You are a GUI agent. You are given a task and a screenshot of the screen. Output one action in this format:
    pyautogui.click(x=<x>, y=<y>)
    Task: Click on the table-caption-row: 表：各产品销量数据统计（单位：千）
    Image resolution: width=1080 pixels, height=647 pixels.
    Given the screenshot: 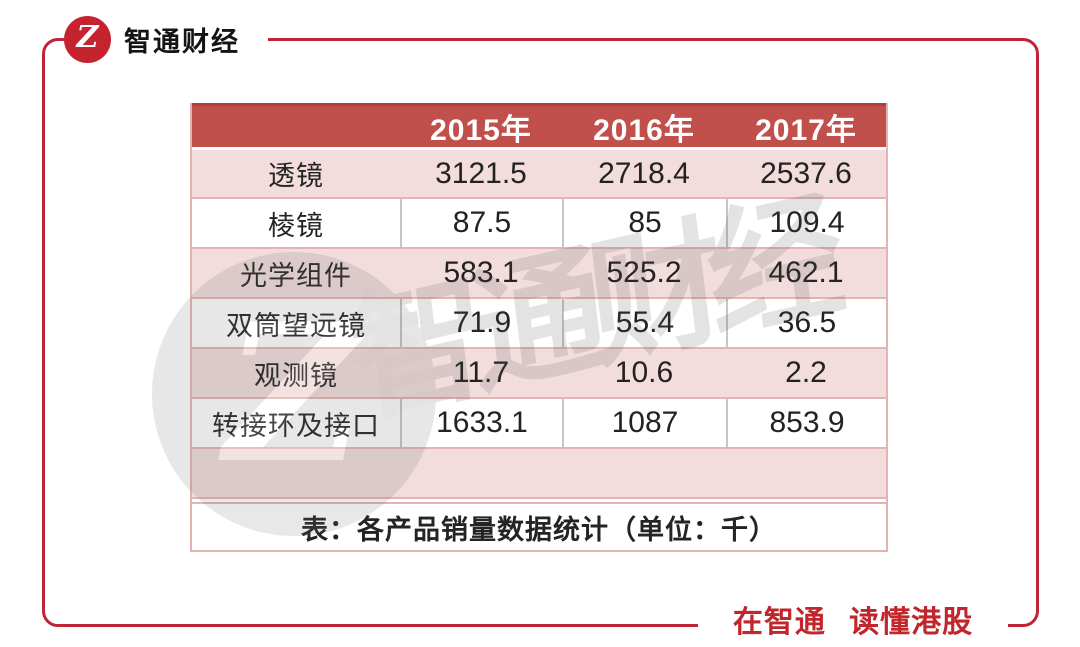 What is the action you would take?
    pyautogui.click(x=539, y=526)
    